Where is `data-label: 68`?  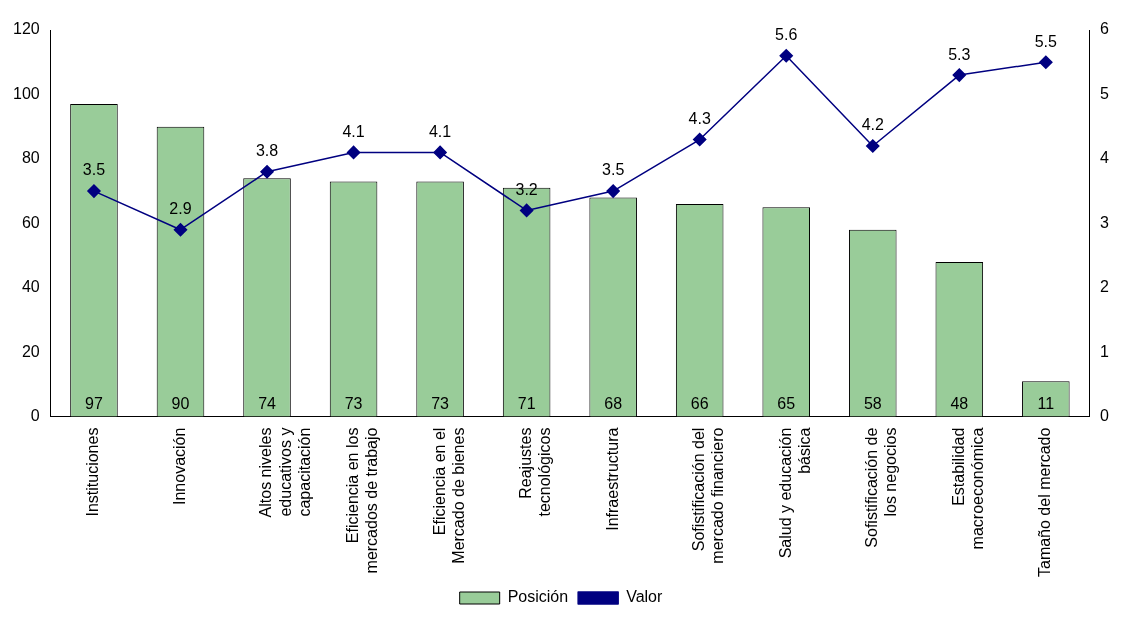 data-label: 68 is located at coordinates (613, 403).